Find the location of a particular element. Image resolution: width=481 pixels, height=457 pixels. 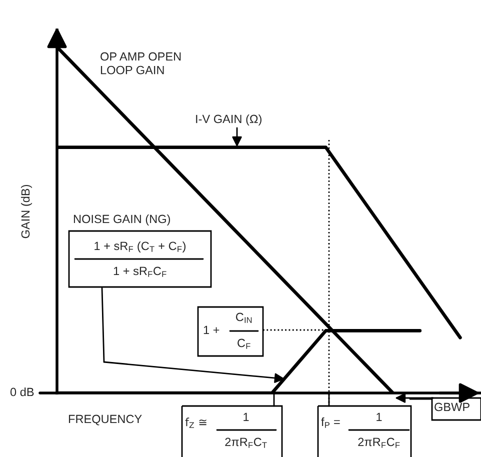

y-axis-title: GAIN (dB) is located at coordinates (26, 211).